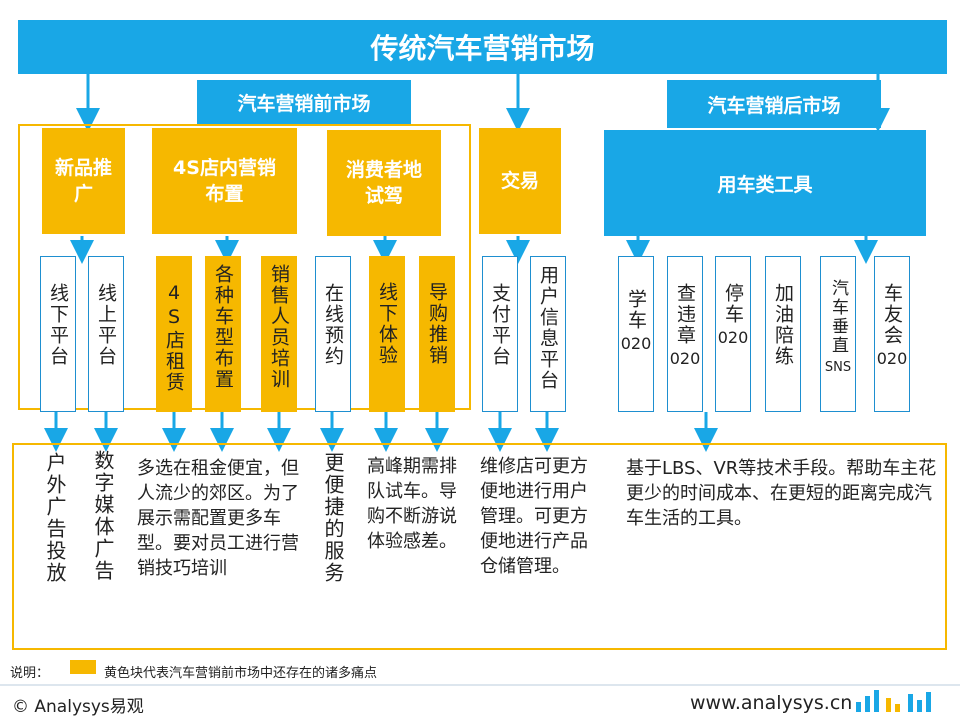 The image size is (960, 720). Describe the element at coordinates (387, 334) in the screenshot. I see `column-offline-experience: 线下体验` at that location.